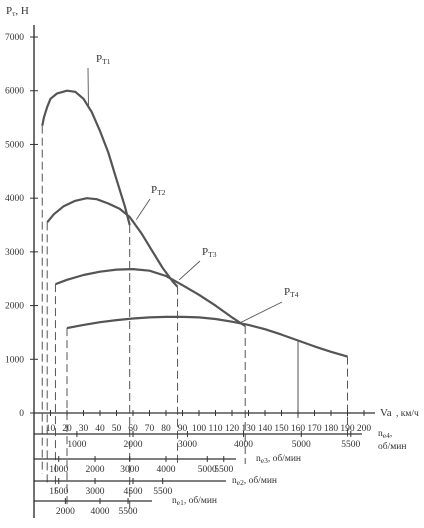 The image size is (424, 528). I want to click on rpm-tick-label: 4500, so click(133, 492).